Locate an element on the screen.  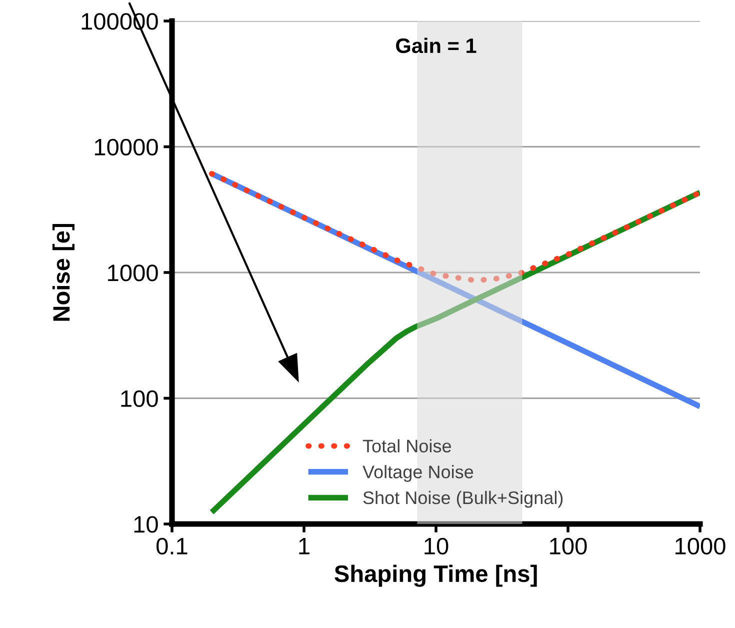
y-tick-label: 10 is located at coordinates (146, 524).